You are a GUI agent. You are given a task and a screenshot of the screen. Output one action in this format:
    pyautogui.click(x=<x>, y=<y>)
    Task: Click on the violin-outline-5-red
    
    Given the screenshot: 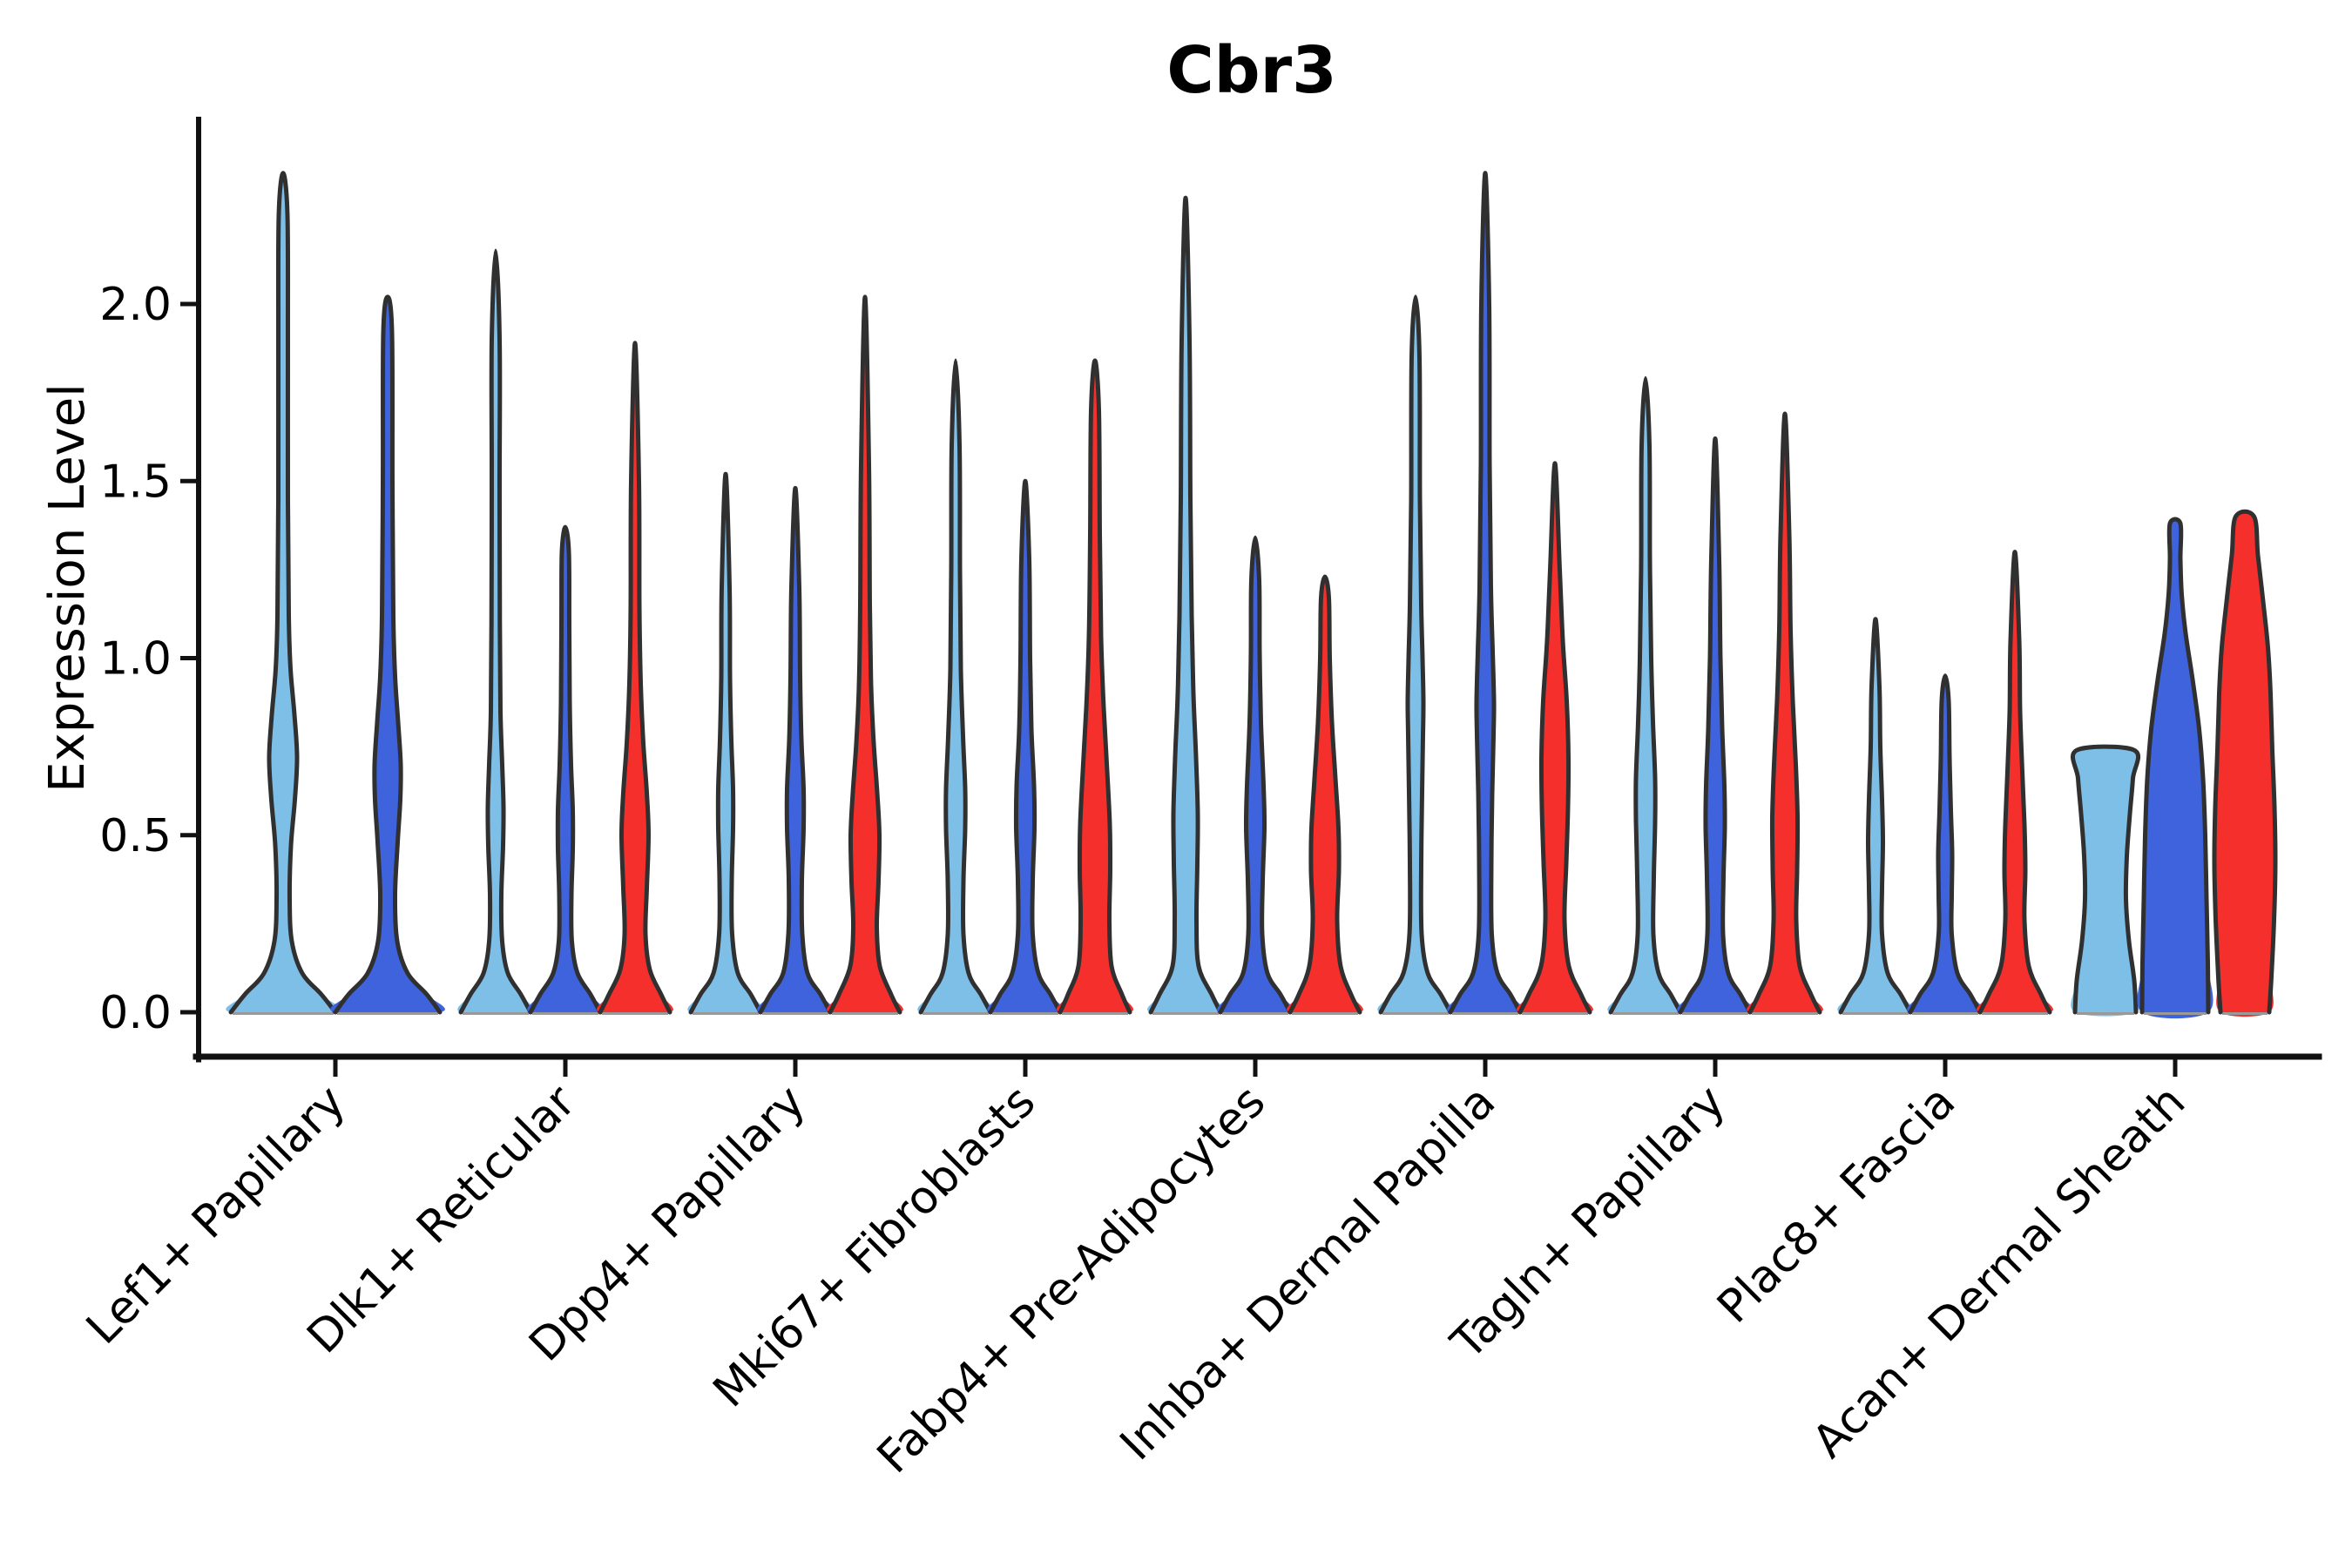 What is the action you would take?
    pyautogui.click(x=1325, y=795)
    